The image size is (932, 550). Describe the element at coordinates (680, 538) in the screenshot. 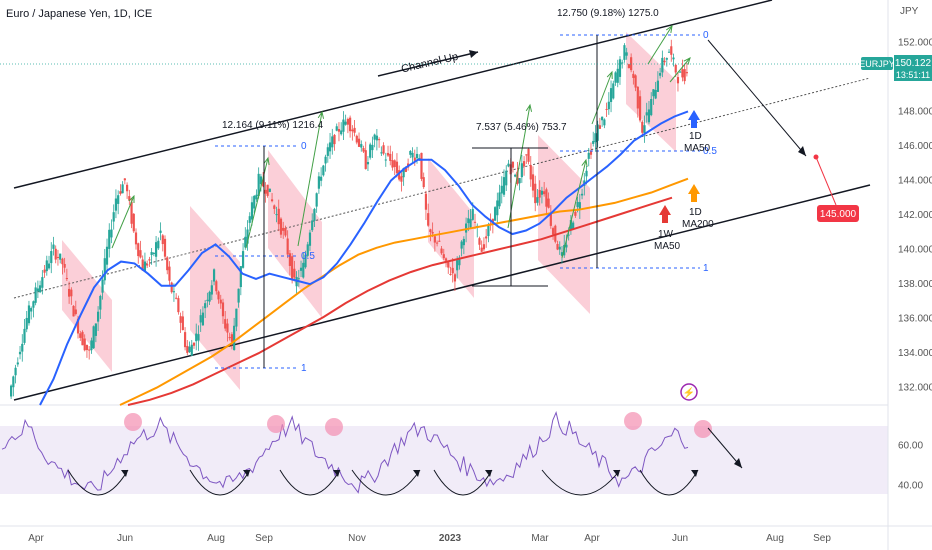

I see `time-tick-label: Jun` at that location.